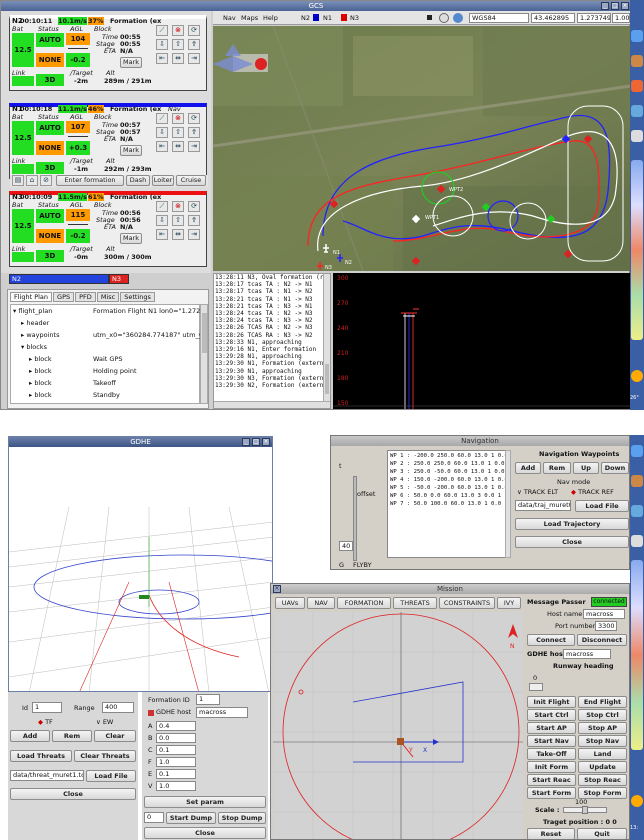 The height and width of the screenshot is (840, 644). What do you see at coordinates (176, 738) in the screenshot?
I see `param-value: 0.0` at bounding box center [176, 738].